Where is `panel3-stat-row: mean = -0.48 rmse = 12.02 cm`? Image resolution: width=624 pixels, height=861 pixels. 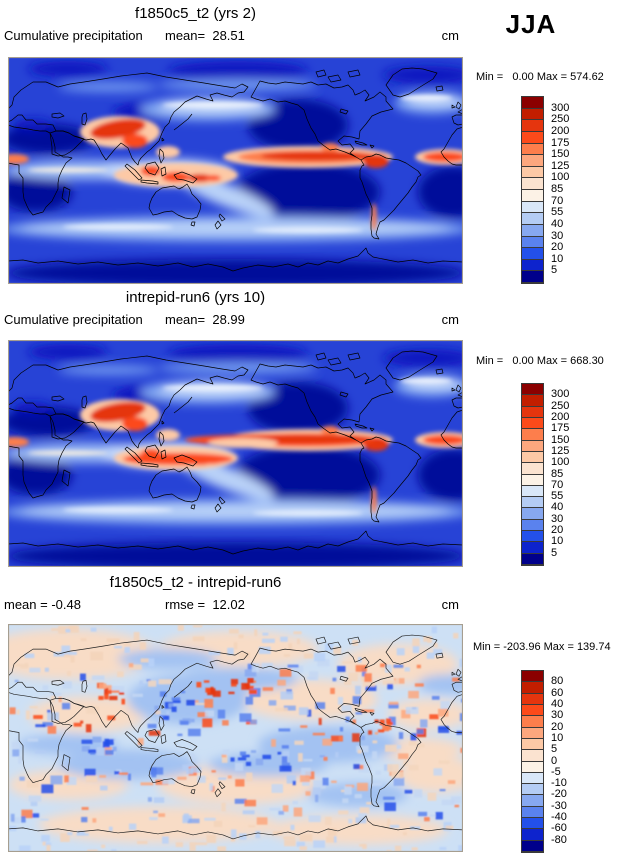
panel3-stat-row: mean = -0.48 rmse = 12.02 cm is located at coordinates (233, 605).